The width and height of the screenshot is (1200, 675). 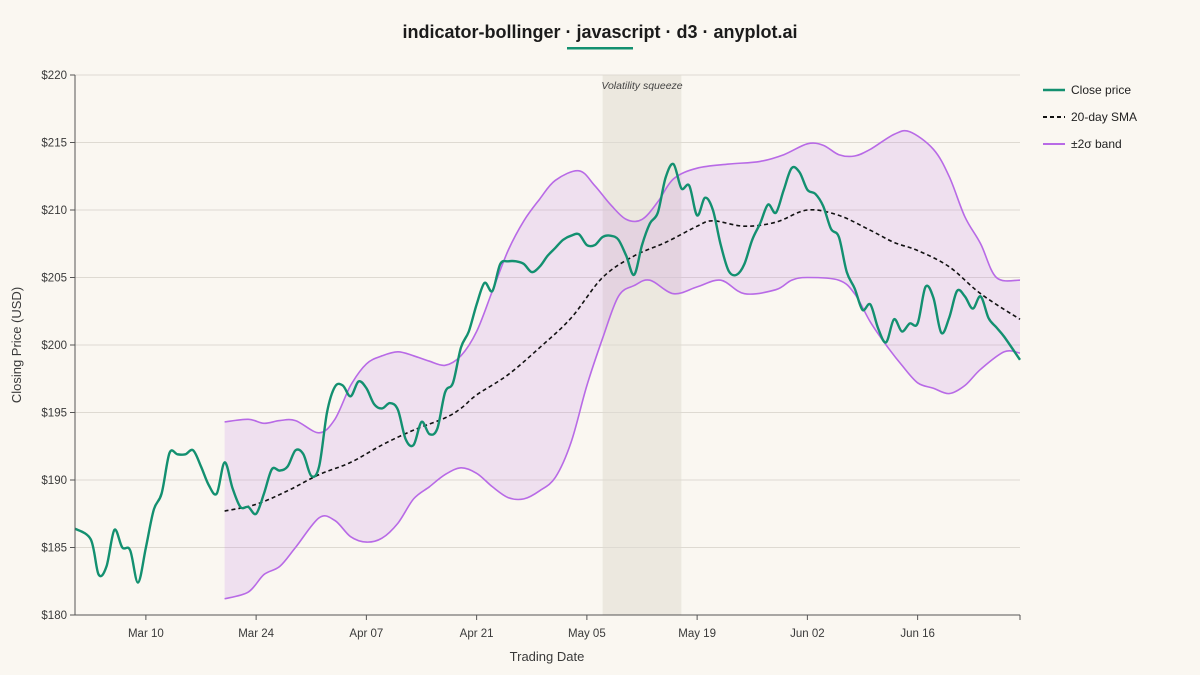 What do you see at coordinates (54, 76) in the screenshot?
I see `y-tick-label: $220` at bounding box center [54, 76].